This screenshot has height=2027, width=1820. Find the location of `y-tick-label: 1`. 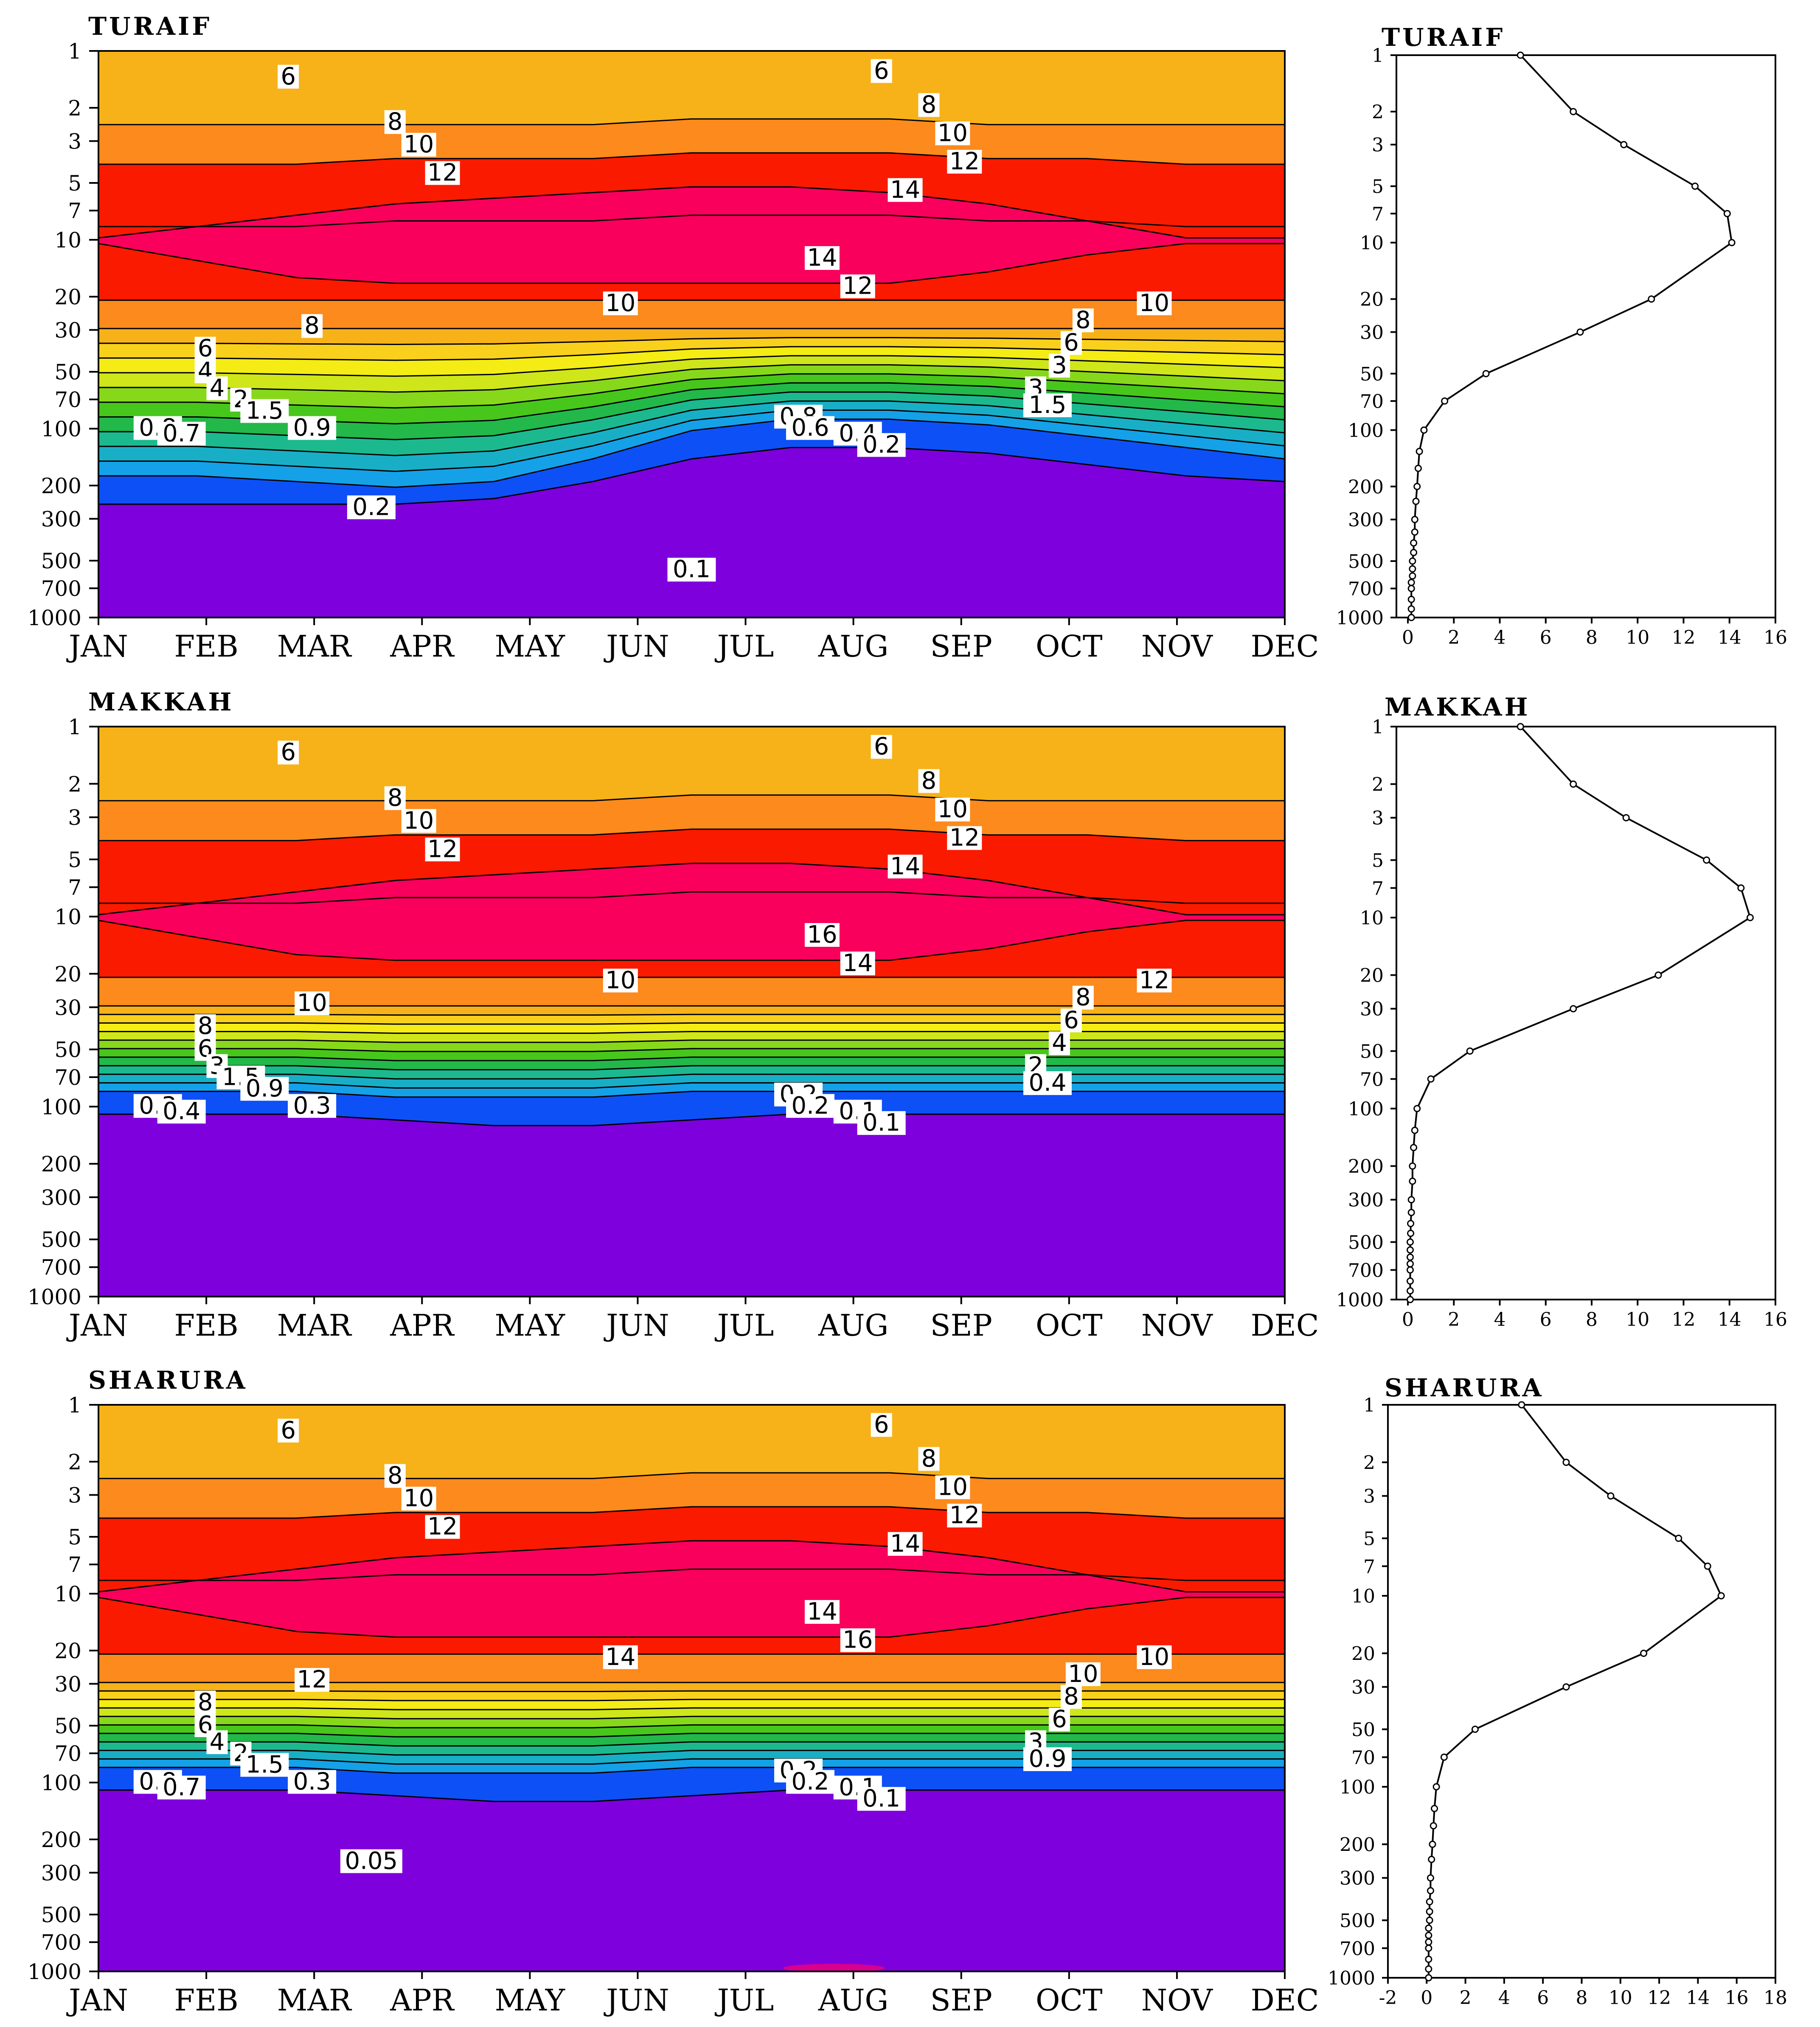

y-tick-label: 1 is located at coordinates (1378, 727).